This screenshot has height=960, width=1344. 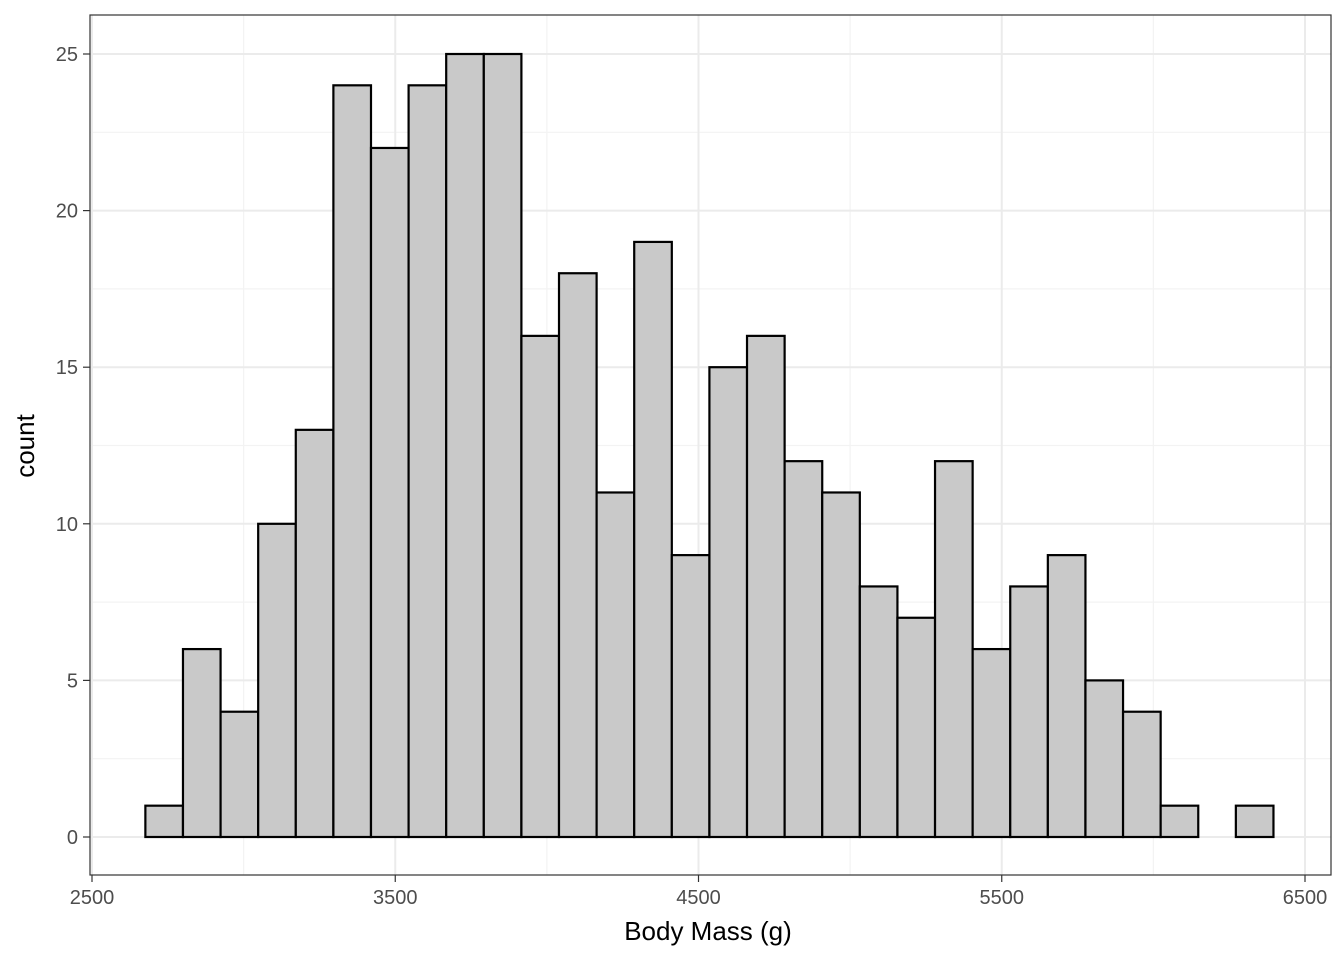 I want to click on x-axis: 2500 3500 4500 5500 6500, so click(x=699, y=892).